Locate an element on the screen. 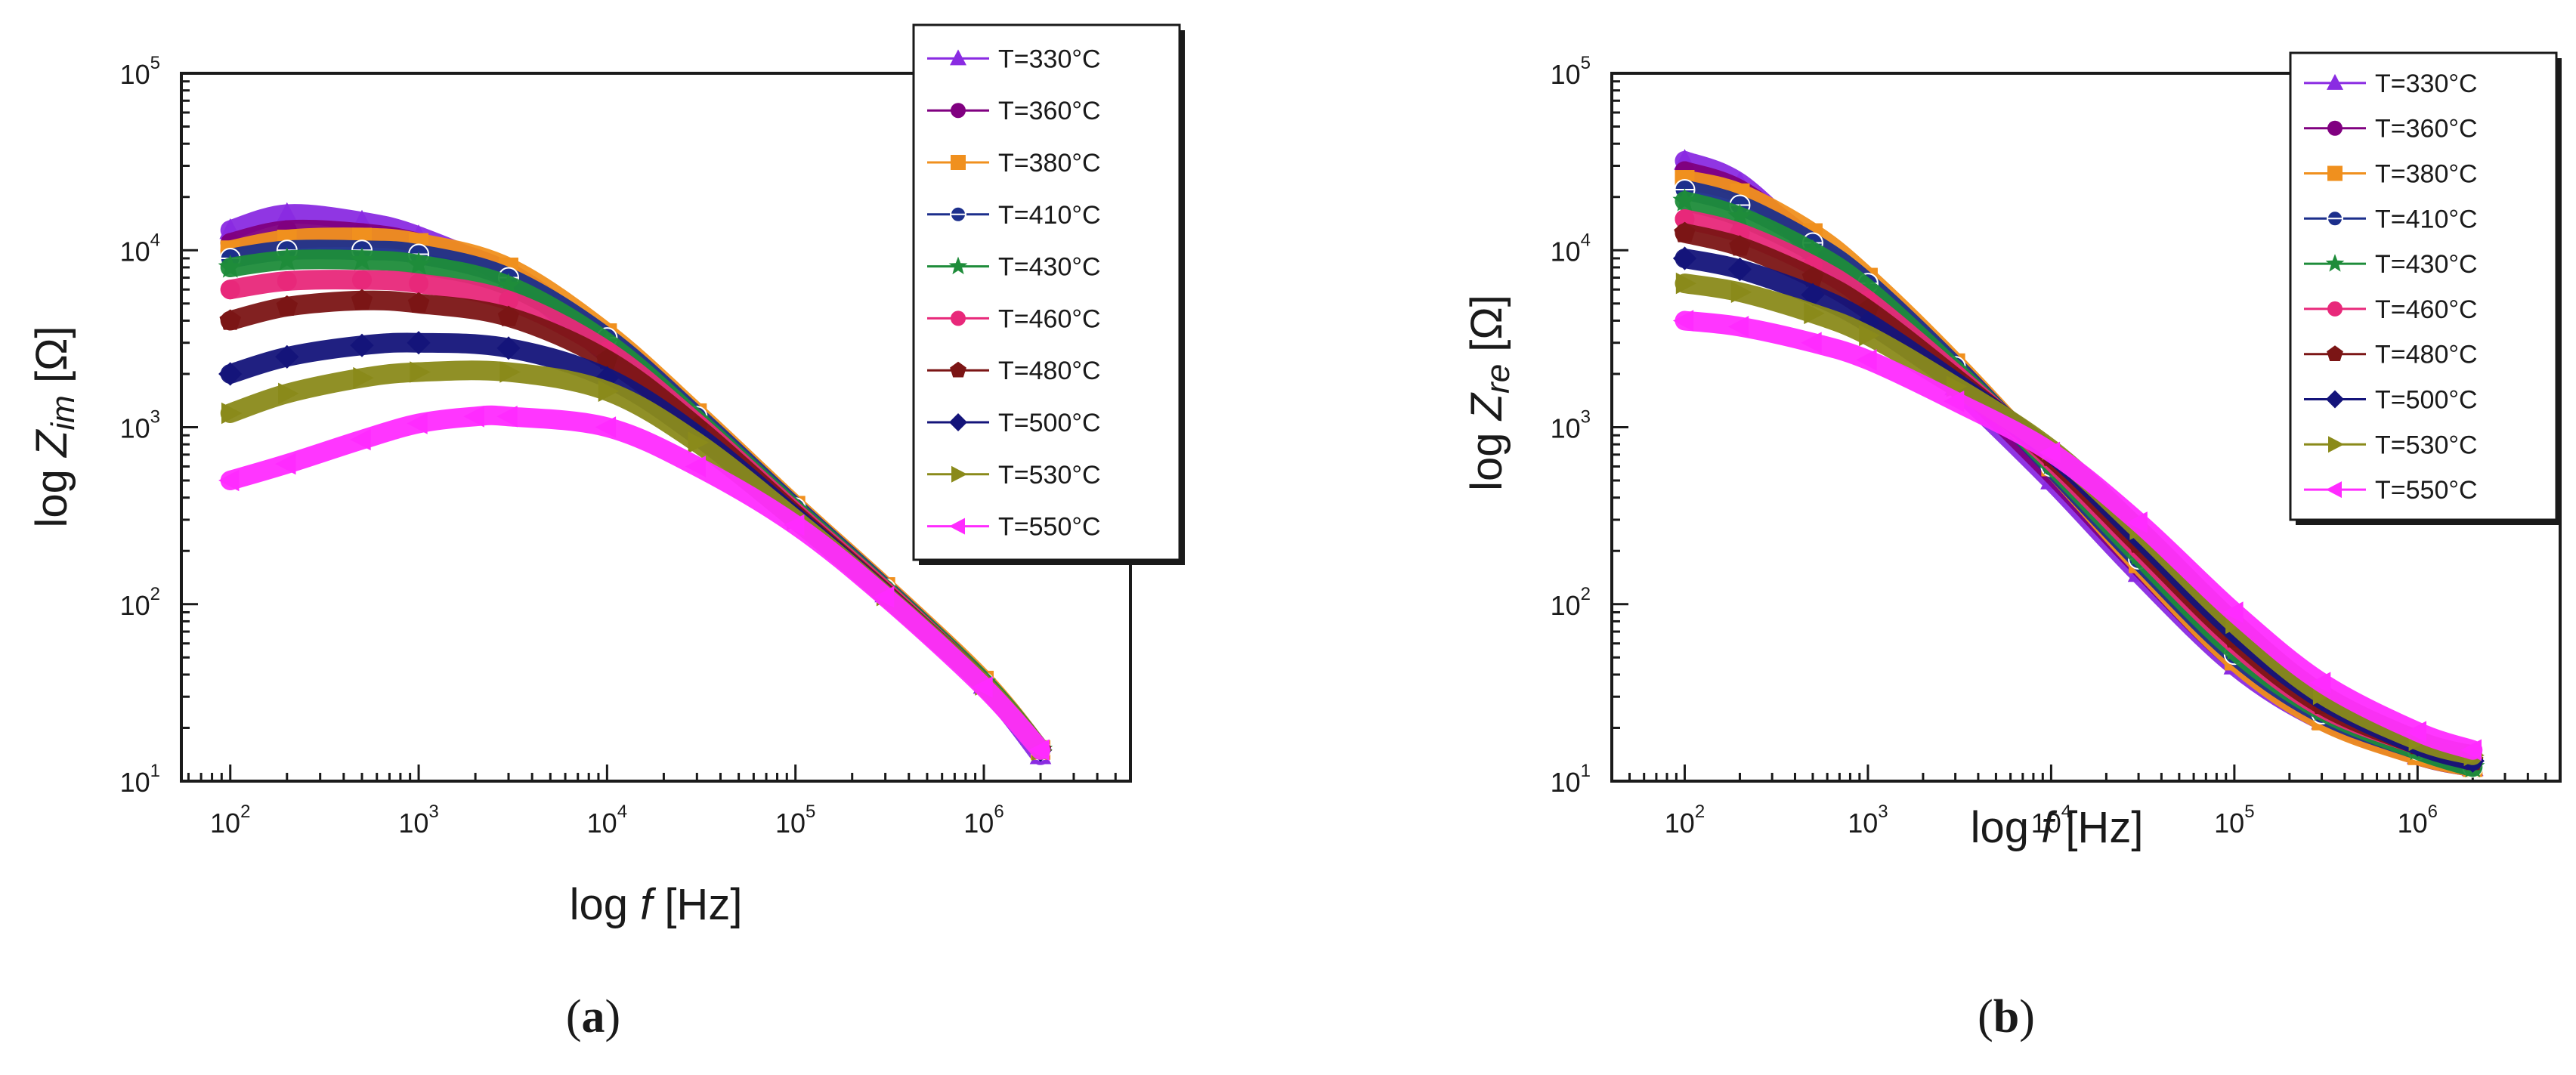 The height and width of the screenshot is (1075, 2576). legend-item: T=480°C is located at coordinates (2391, 355).